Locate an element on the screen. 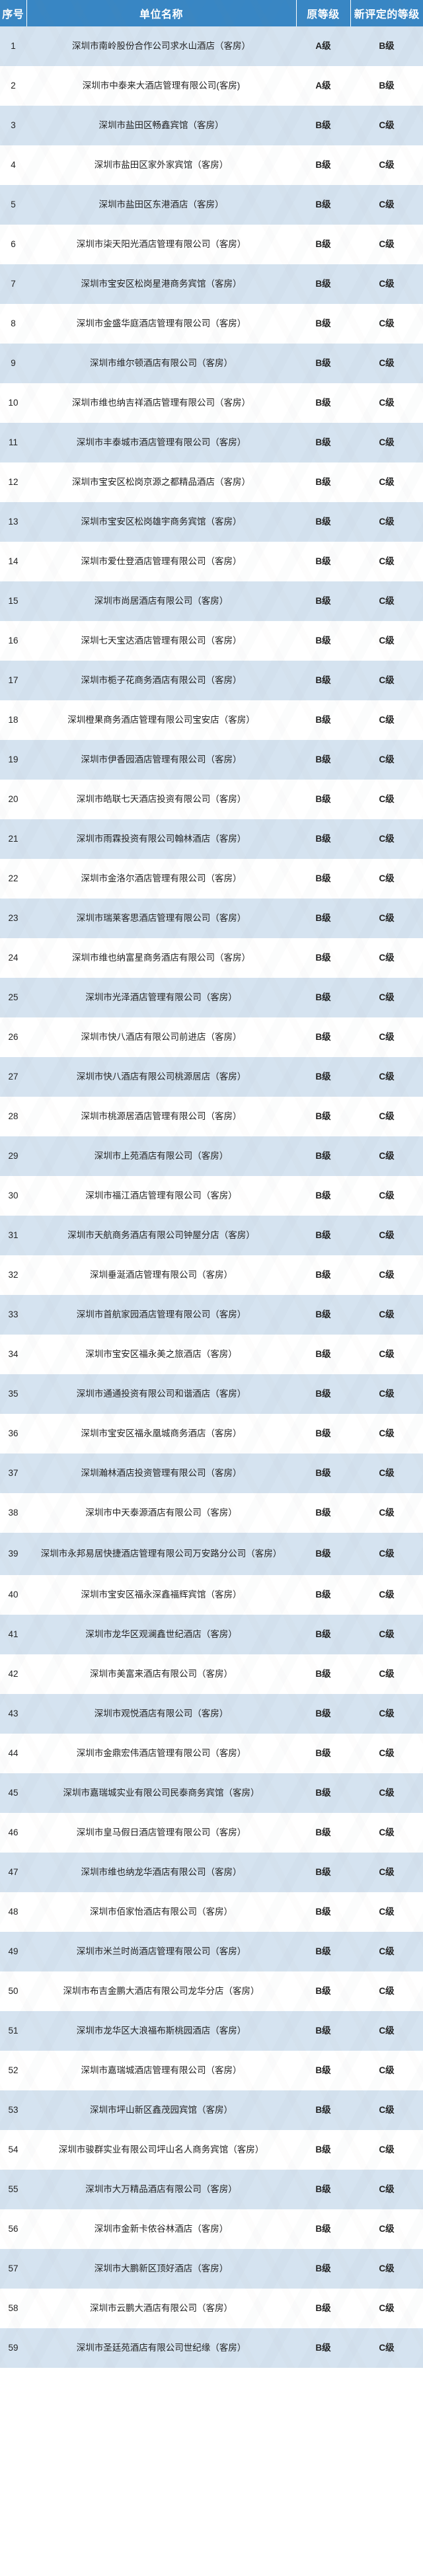 This screenshot has width=423, height=2576. table-row: 35 深圳市通通投资有限公司和谐酒店（客房） B级 C级 is located at coordinates (211, 1394).